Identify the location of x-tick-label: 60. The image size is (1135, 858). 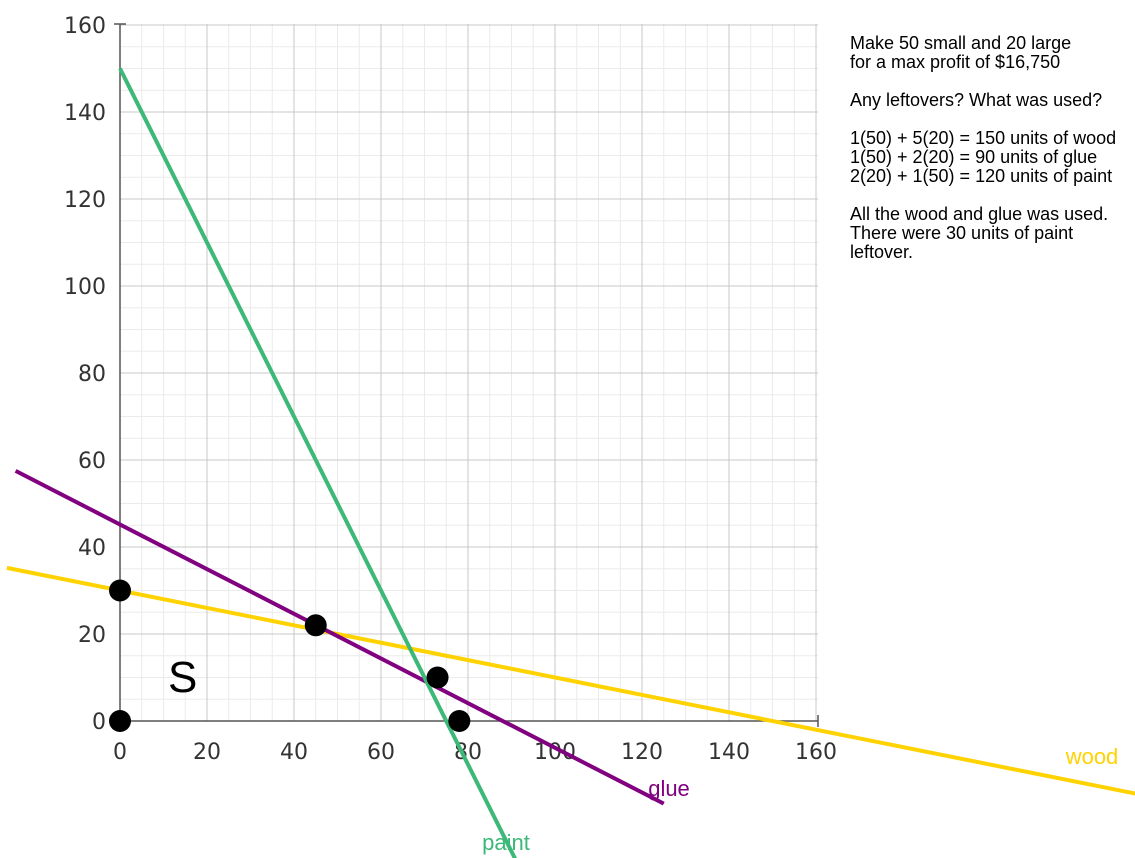
(381, 752).